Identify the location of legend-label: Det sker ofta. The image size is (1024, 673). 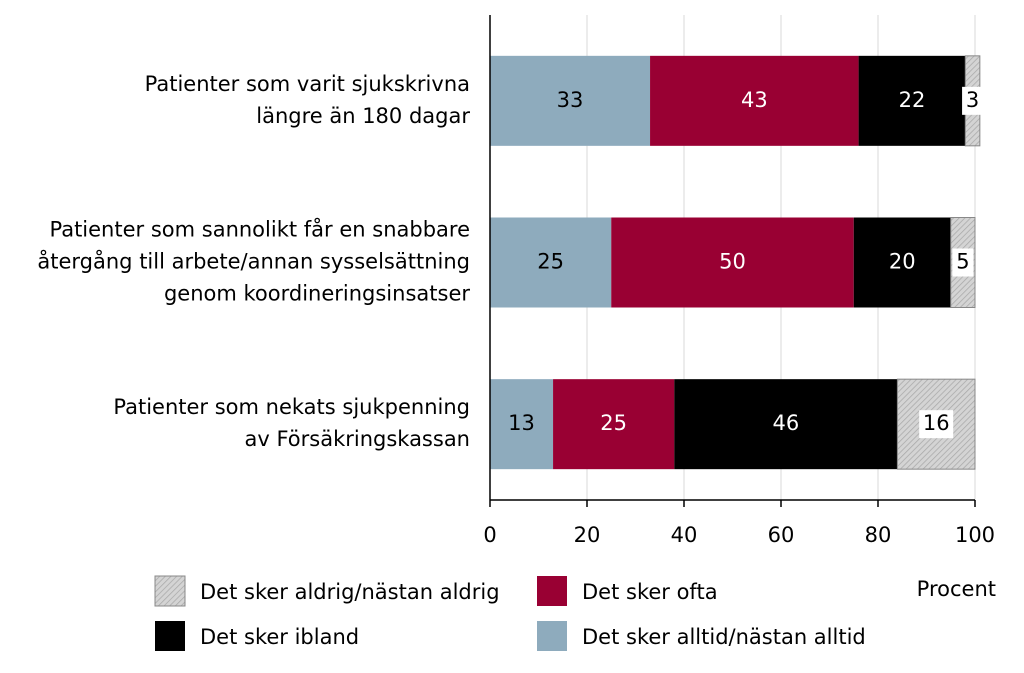
(650, 592).